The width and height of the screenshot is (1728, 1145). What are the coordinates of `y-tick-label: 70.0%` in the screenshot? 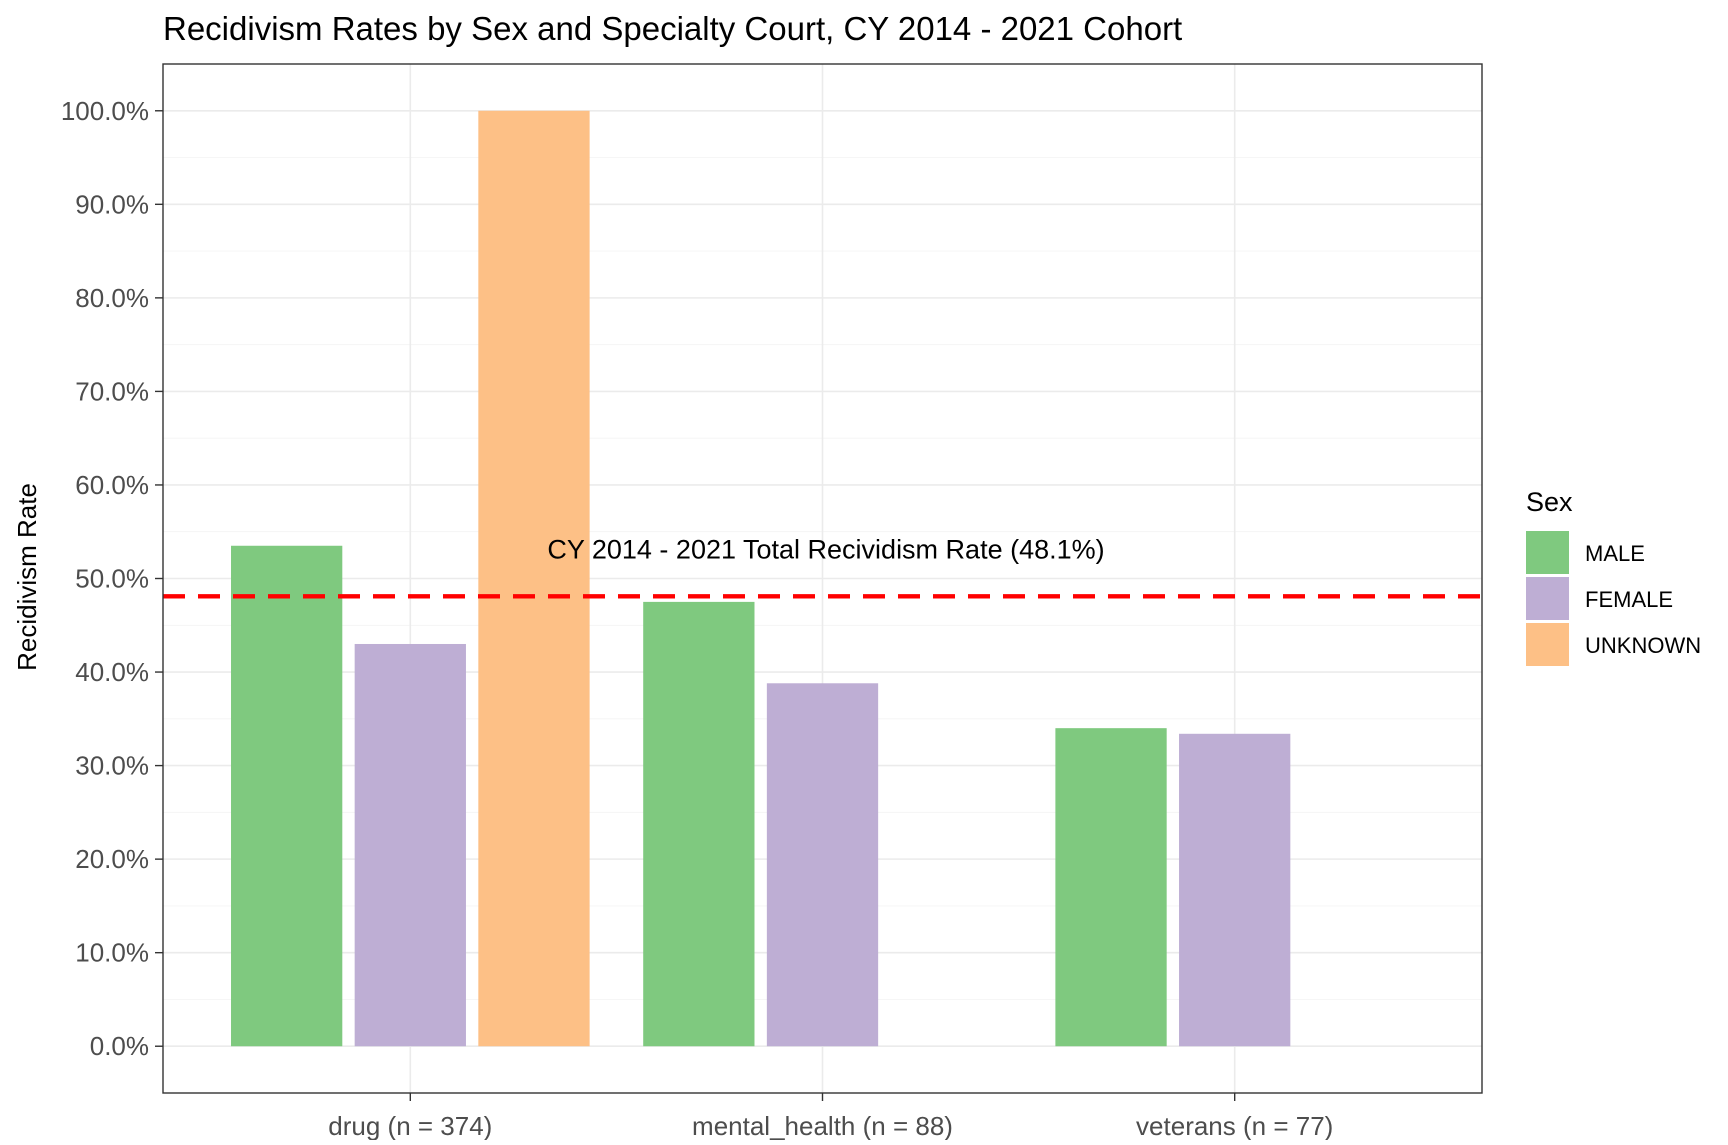 It's located at (112, 391).